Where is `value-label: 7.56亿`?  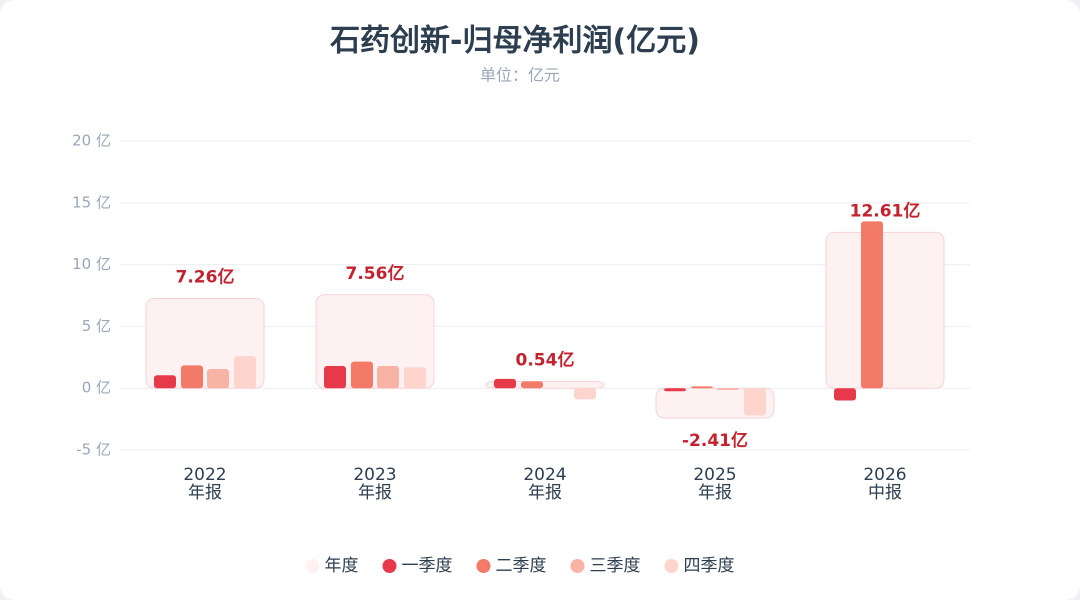 value-label: 7.56亿 is located at coordinates (375, 273).